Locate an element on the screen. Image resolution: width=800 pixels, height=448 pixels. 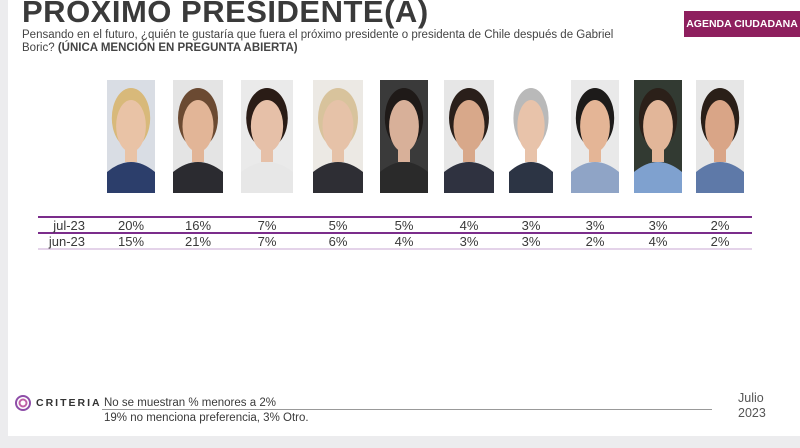
report-year: 2023 is located at coordinates (752, 413).